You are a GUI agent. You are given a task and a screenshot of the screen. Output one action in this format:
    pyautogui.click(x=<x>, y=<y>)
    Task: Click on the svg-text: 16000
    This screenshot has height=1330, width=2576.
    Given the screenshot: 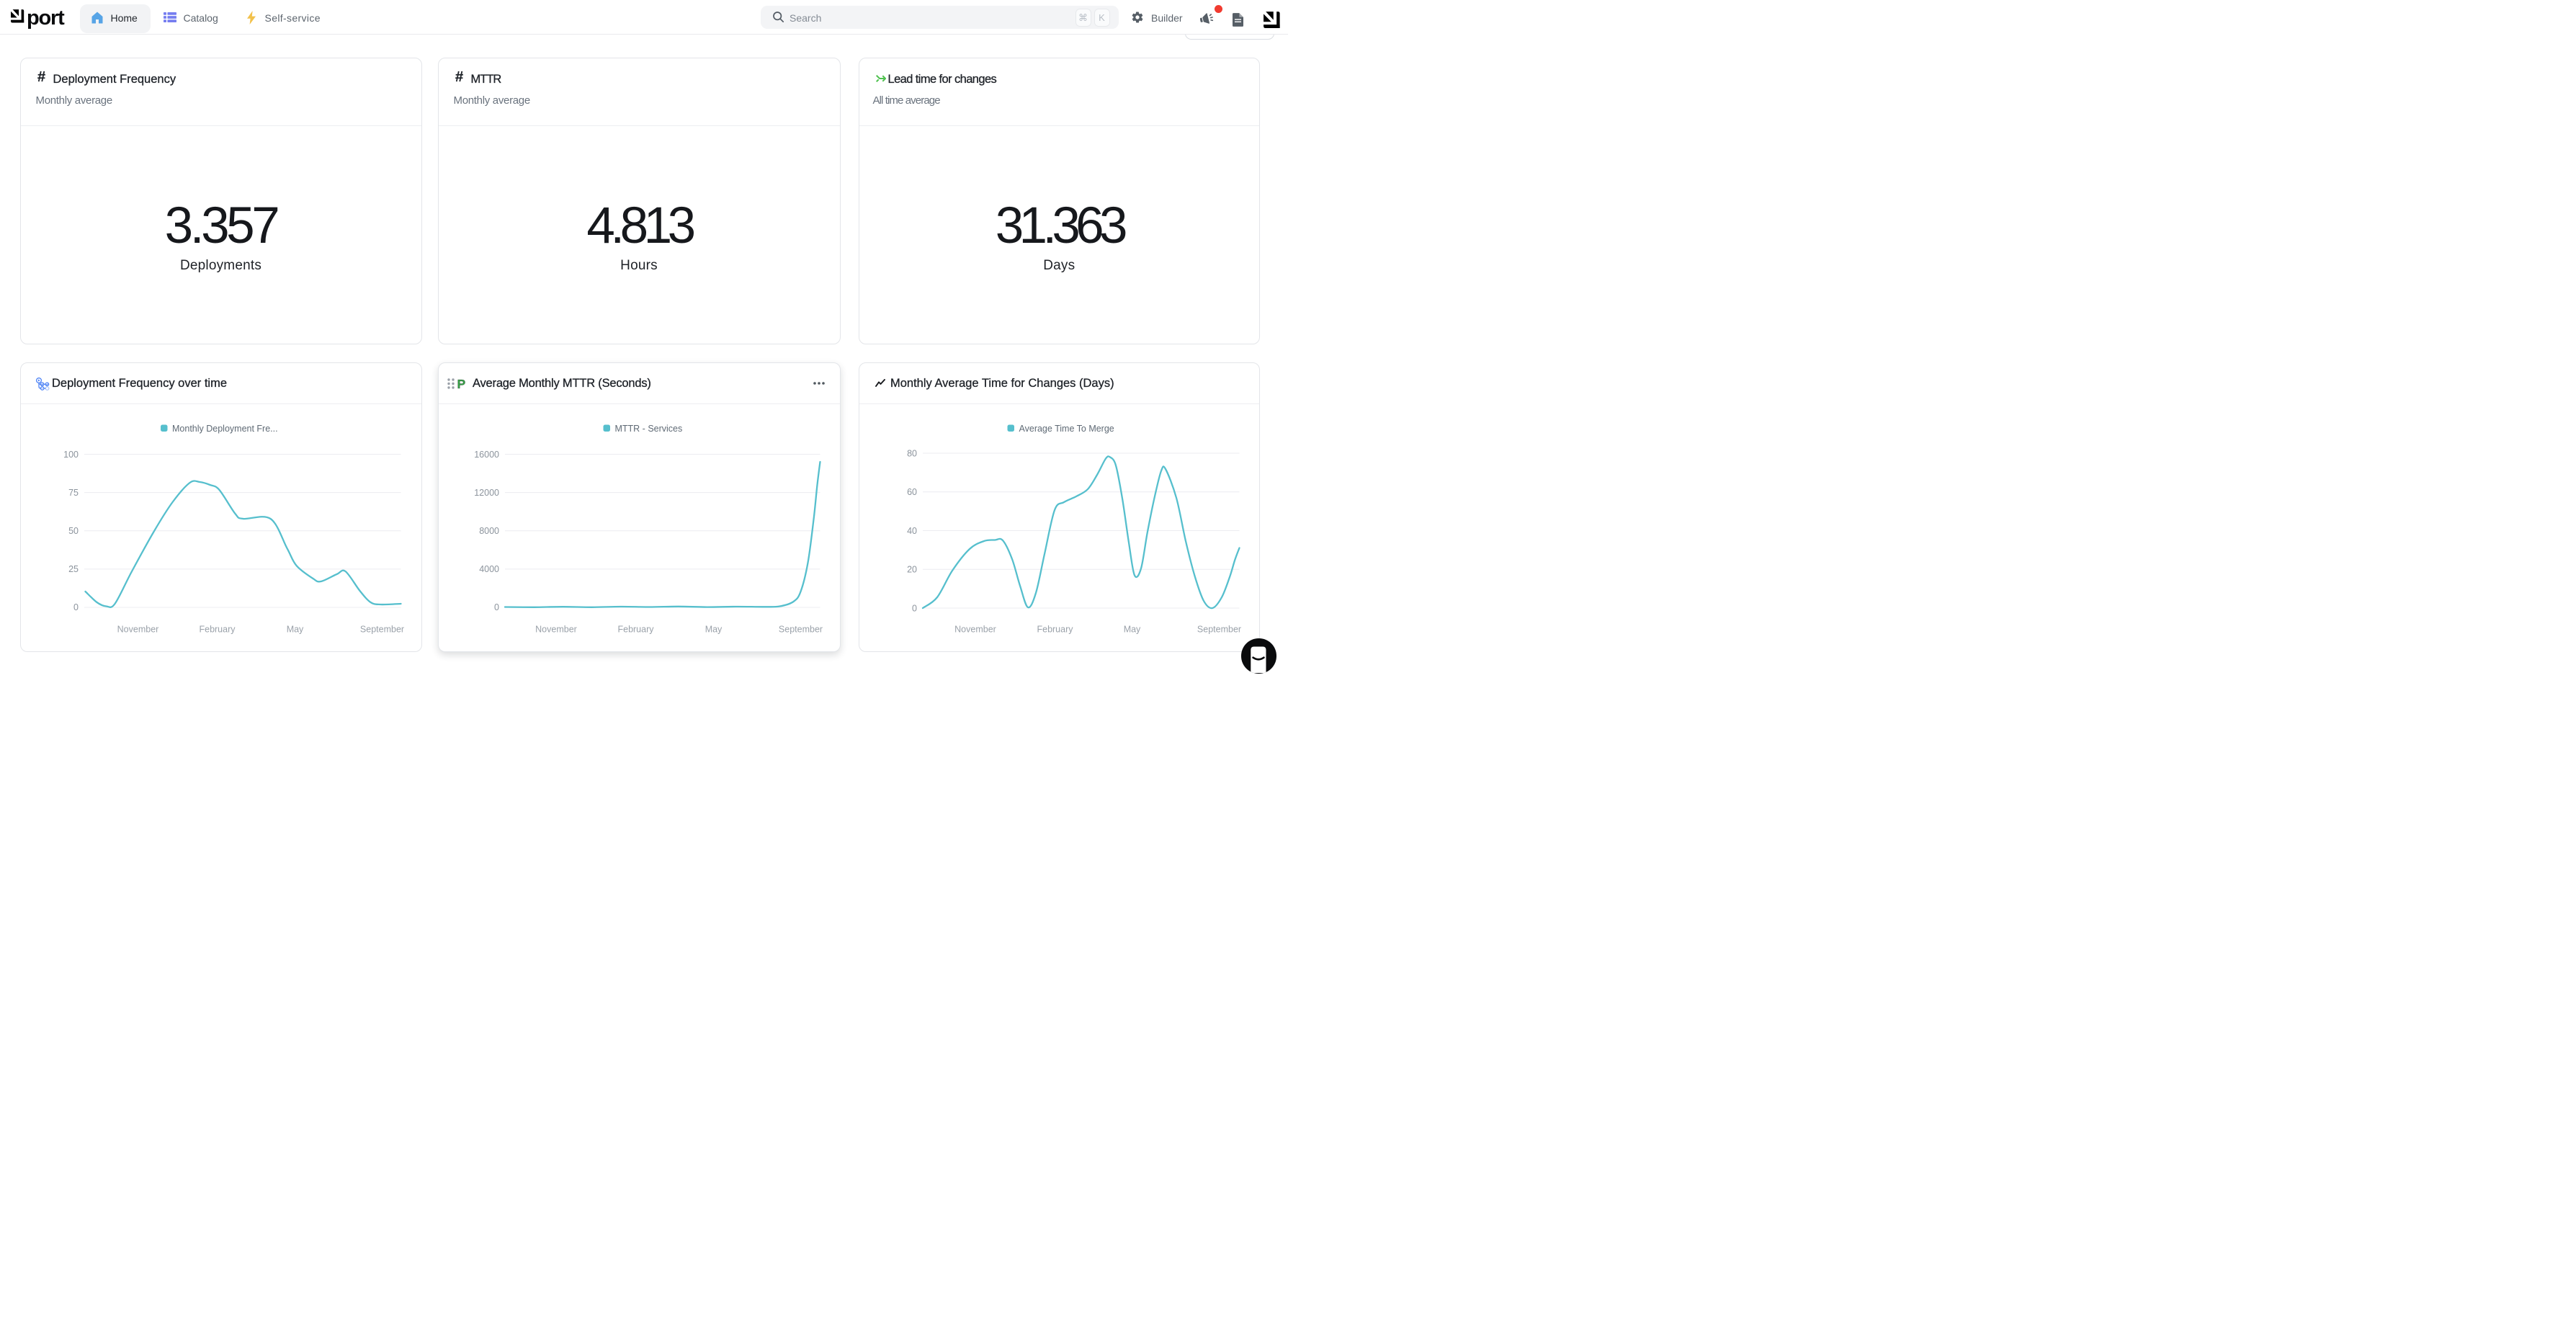 What is the action you would take?
    pyautogui.click(x=486, y=455)
    